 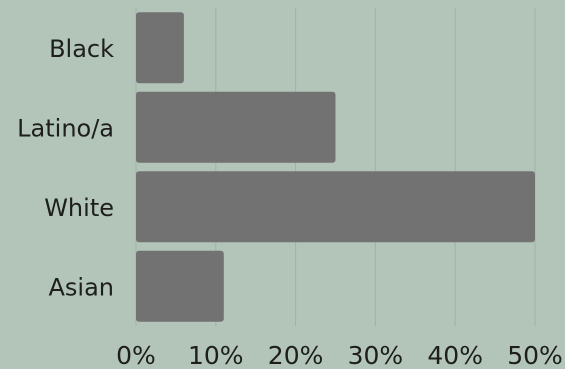 What do you see at coordinates (455, 355) in the screenshot?
I see `x-tick-label: 40%` at bounding box center [455, 355].